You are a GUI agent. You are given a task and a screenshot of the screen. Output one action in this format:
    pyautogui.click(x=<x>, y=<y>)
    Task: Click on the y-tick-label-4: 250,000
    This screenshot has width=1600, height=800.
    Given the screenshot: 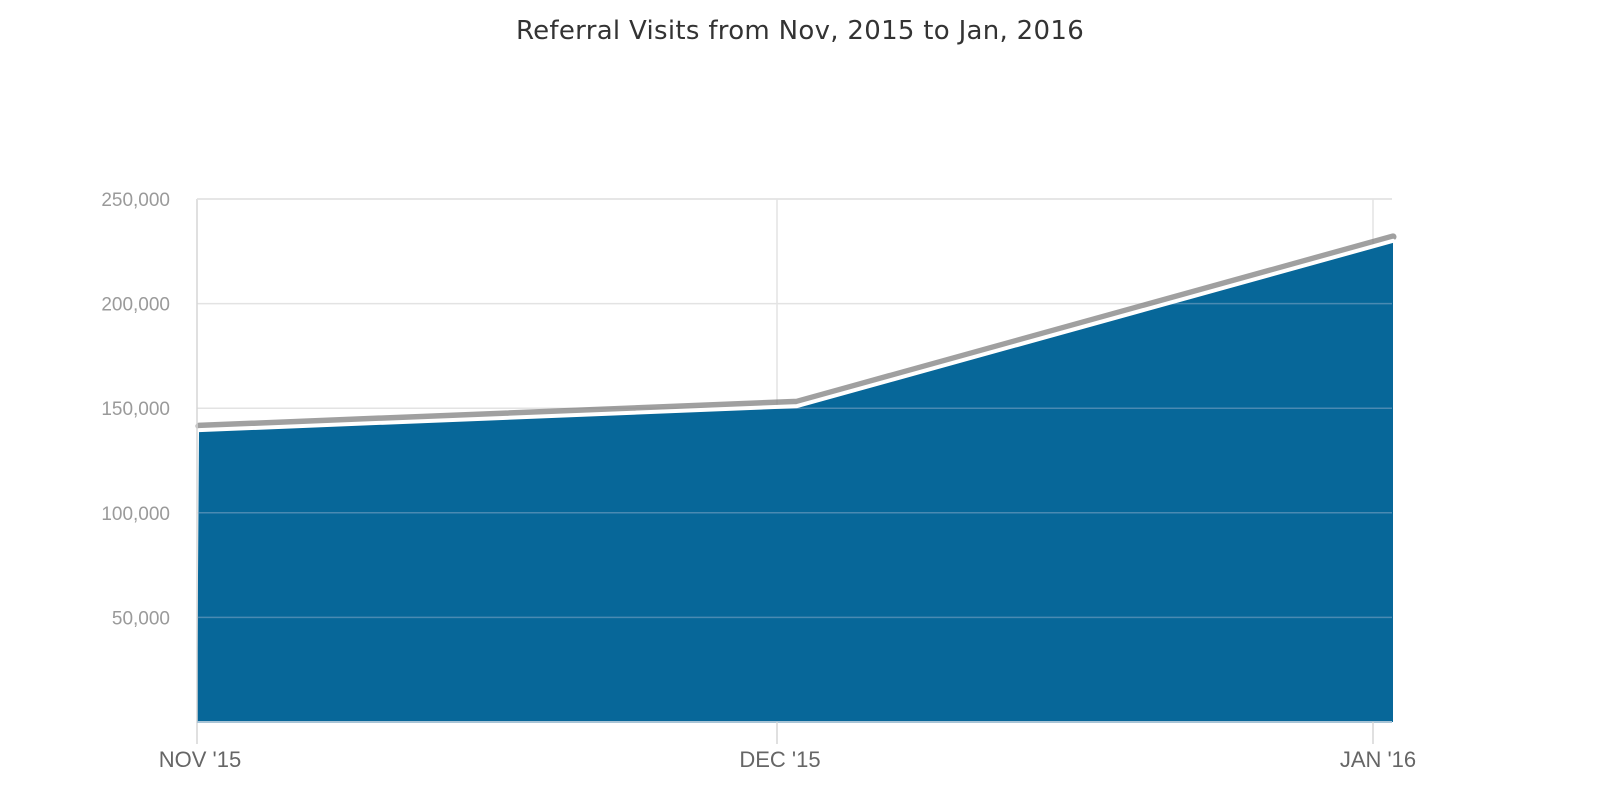 What is the action you would take?
    pyautogui.click(x=135, y=200)
    